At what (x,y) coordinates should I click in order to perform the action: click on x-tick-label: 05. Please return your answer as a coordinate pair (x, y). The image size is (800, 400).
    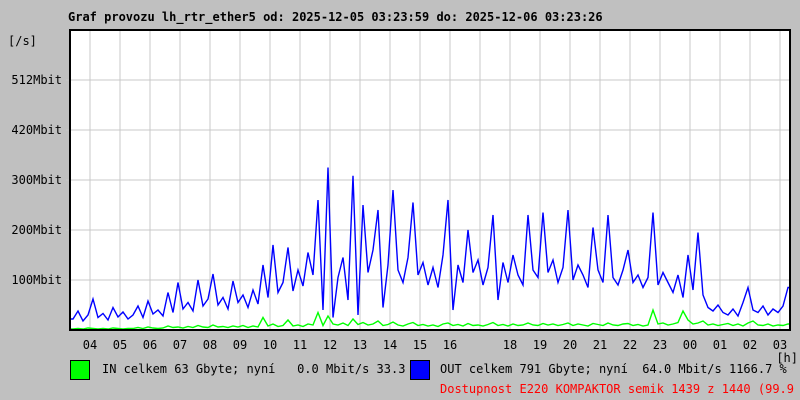
    Looking at the image, I should click on (120, 345).